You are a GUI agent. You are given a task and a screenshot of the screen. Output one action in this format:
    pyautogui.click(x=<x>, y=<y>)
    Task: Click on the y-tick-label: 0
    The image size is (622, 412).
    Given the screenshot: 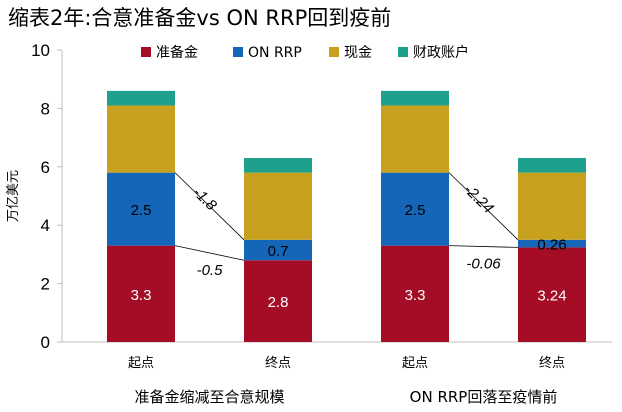 What is the action you would take?
    pyautogui.click(x=45, y=342)
    